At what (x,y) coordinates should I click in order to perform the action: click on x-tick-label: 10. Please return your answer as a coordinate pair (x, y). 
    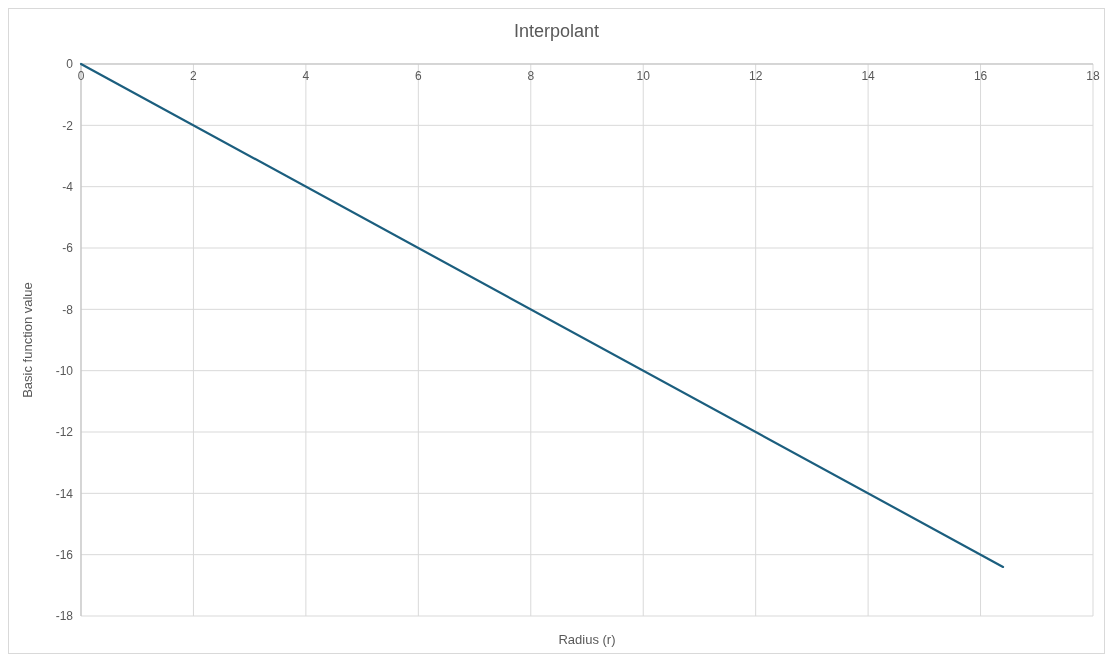
    Looking at the image, I should click on (643, 76).